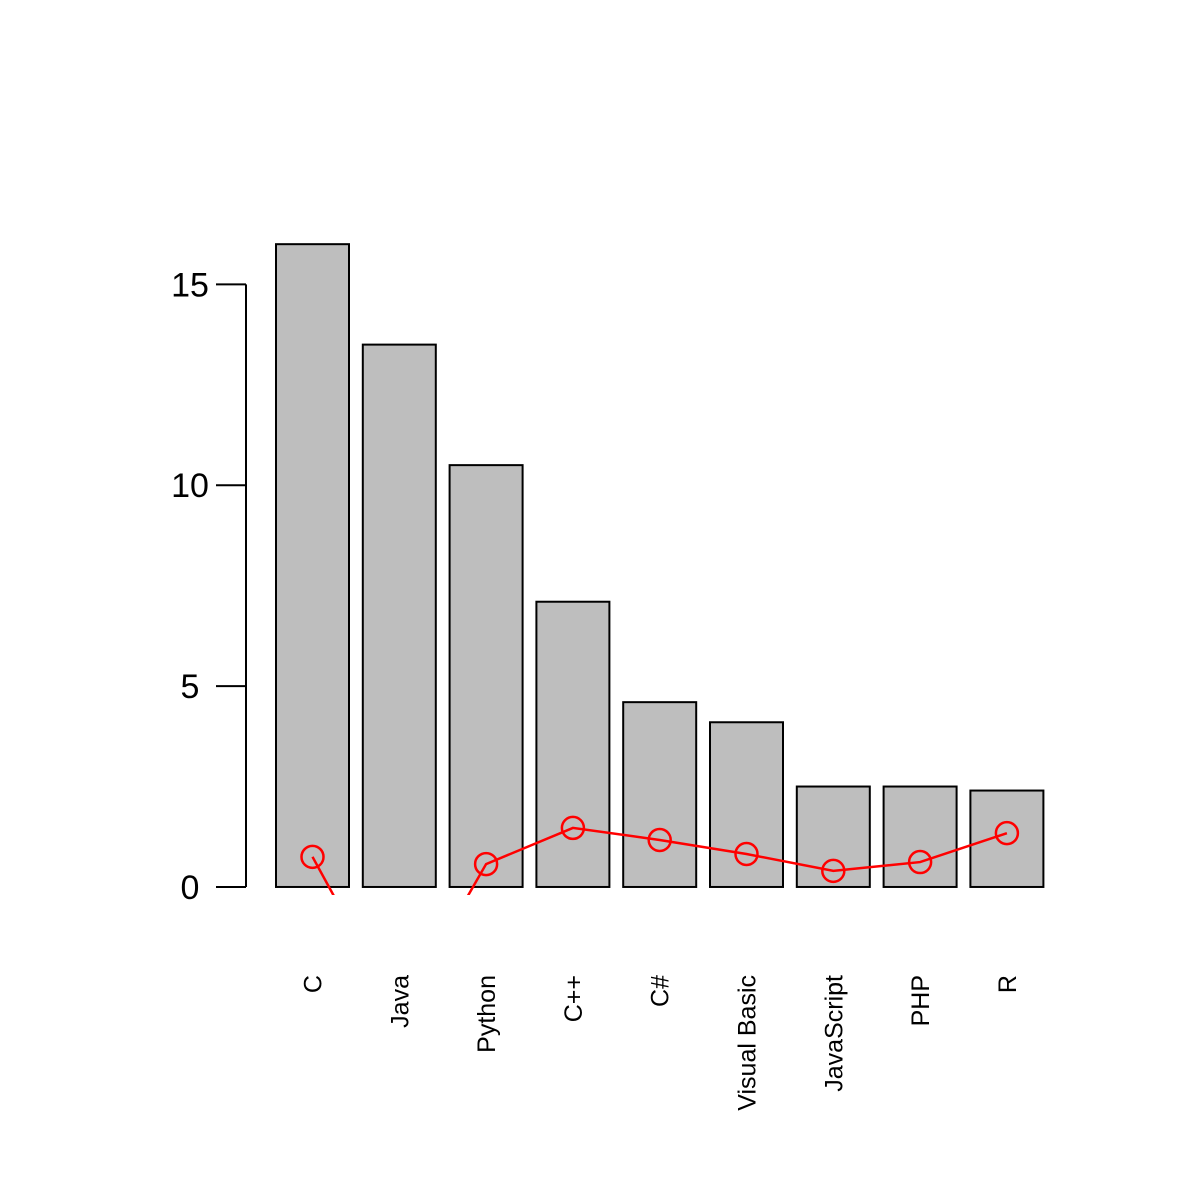  What do you see at coordinates (400, 1001) in the screenshot?
I see `x-tick-label: Java` at bounding box center [400, 1001].